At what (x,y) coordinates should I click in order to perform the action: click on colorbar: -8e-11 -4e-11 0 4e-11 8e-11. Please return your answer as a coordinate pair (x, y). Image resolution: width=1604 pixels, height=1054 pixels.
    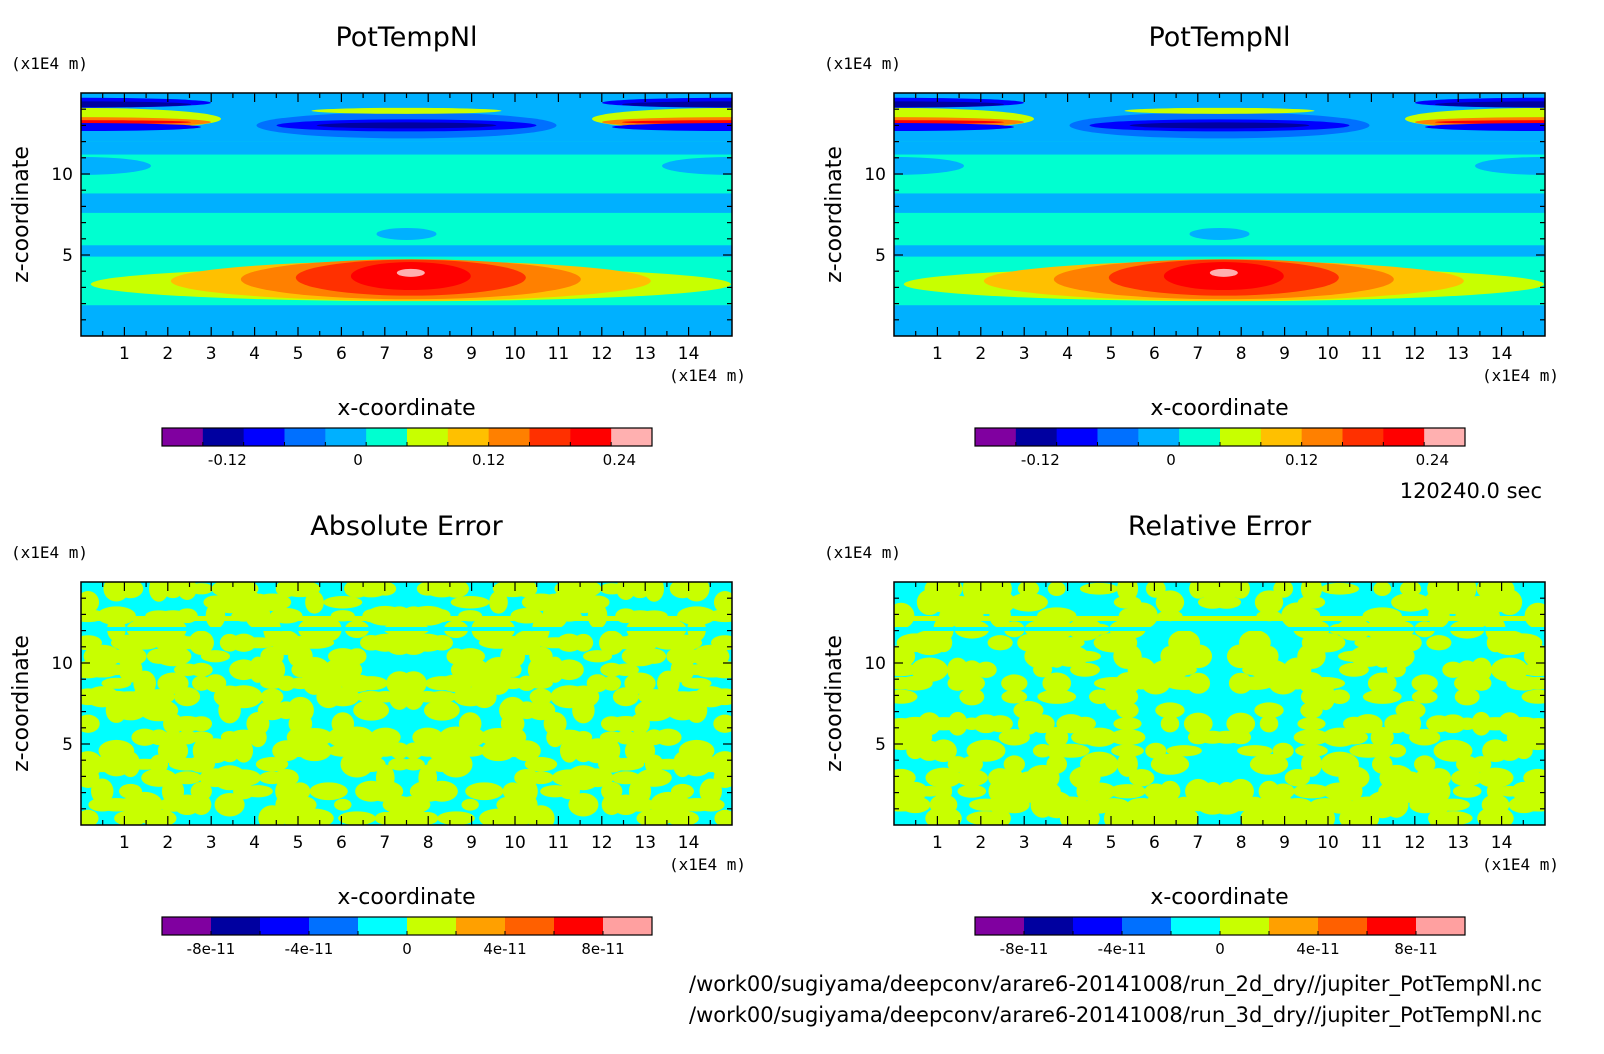
    Looking at the image, I should click on (1220, 937).